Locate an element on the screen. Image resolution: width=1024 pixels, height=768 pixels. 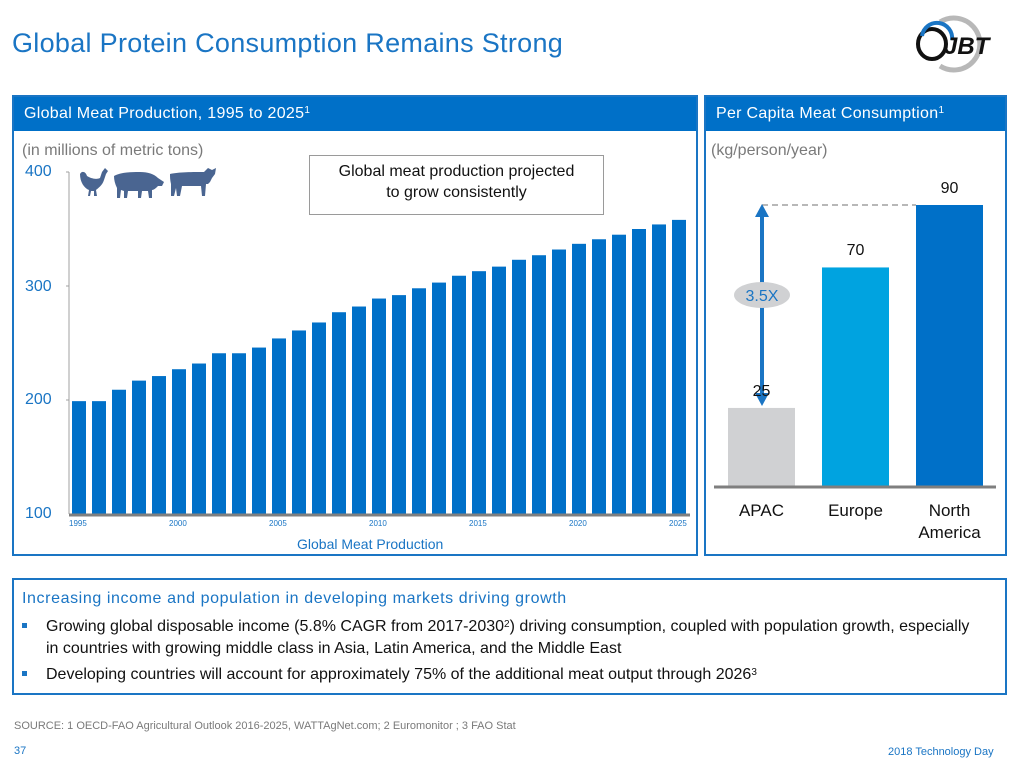
value-label: 90 is located at coordinates (949, 188).